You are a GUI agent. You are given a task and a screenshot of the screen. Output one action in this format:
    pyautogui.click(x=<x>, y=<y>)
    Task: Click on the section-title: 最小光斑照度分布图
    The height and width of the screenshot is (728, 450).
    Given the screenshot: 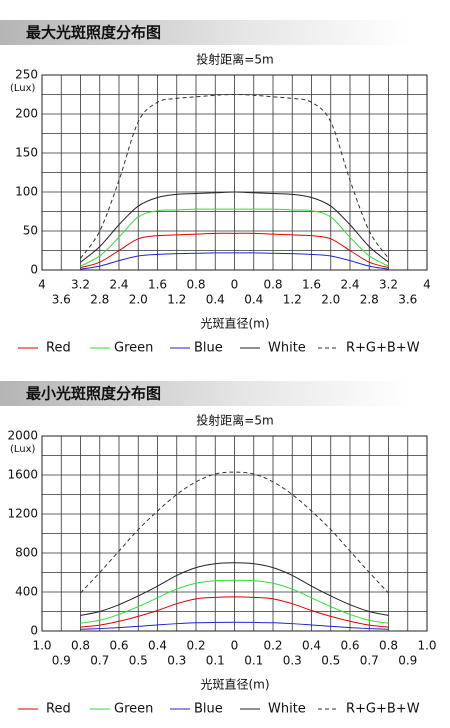 What is the action you would take?
    pyautogui.click(x=93, y=394)
    